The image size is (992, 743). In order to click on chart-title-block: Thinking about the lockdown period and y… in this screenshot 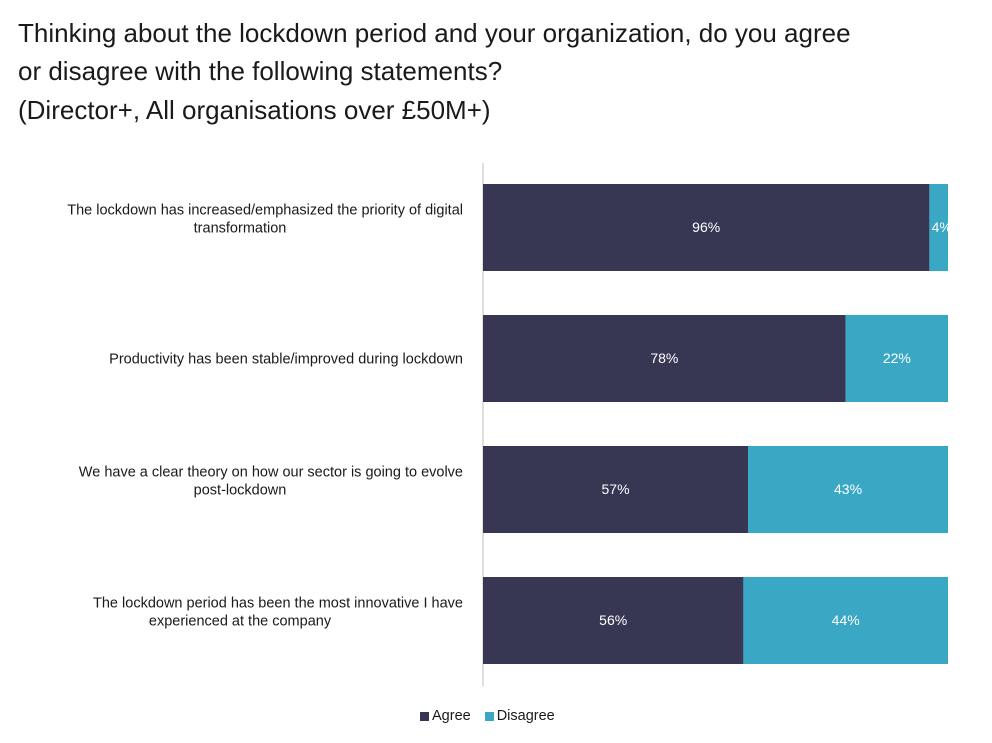, I will do `click(498, 71)`.